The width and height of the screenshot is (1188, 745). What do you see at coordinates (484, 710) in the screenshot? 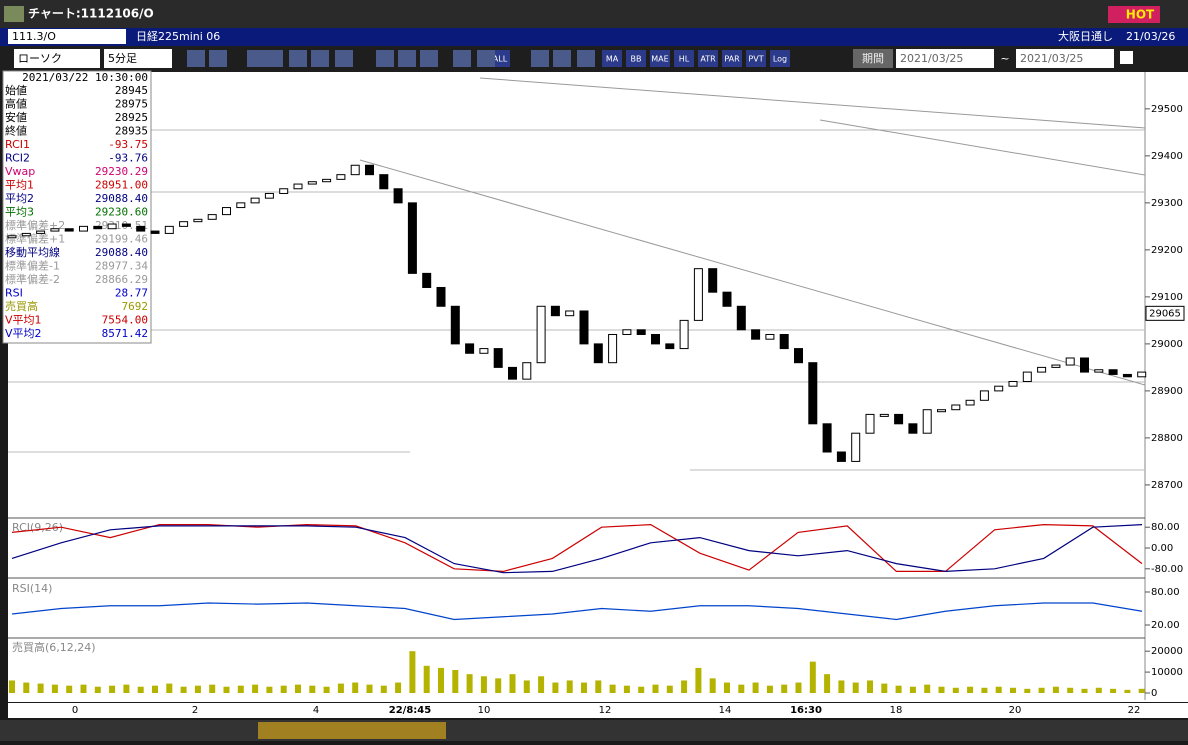
I see `x-tick-label: 10` at bounding box center [484, 710].